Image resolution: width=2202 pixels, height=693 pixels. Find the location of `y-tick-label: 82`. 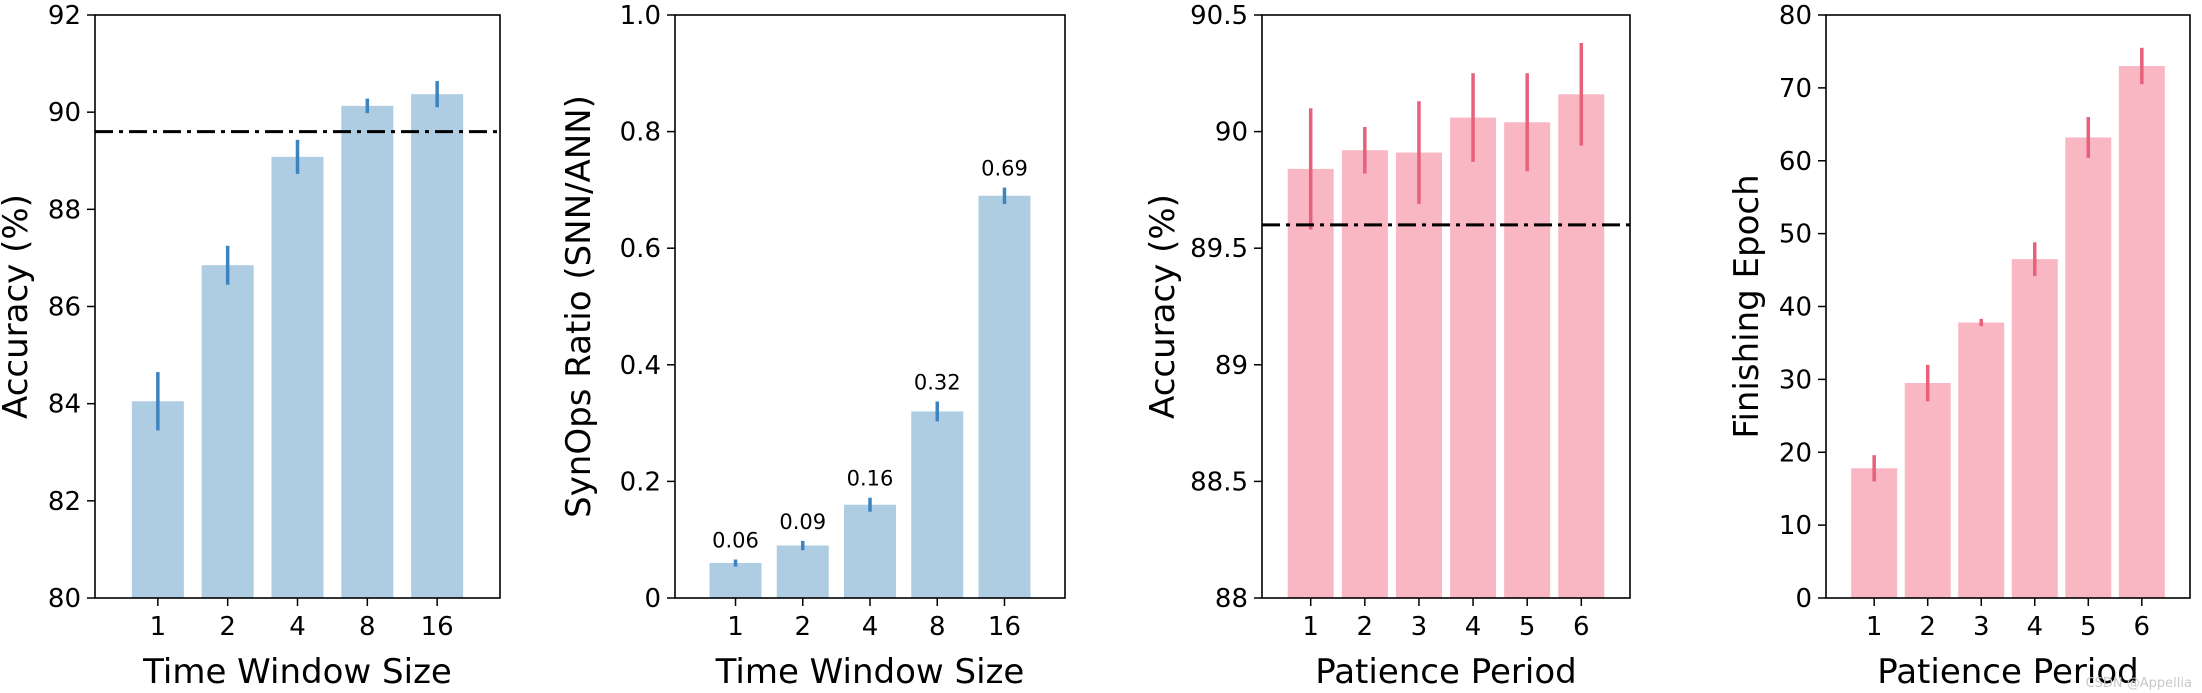

y-tick-label: 82 is located at coordinates (64, 502).